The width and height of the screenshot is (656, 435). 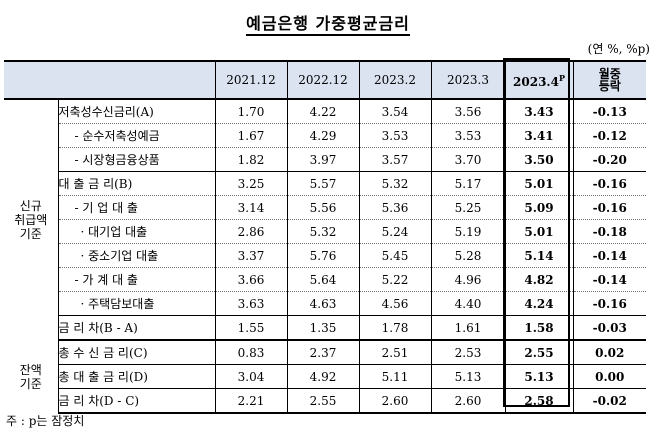 What do you see at coordinates (322, 135) in the screenshot?
I see `value-cell: 4.29` at bounding box center [322, 135].